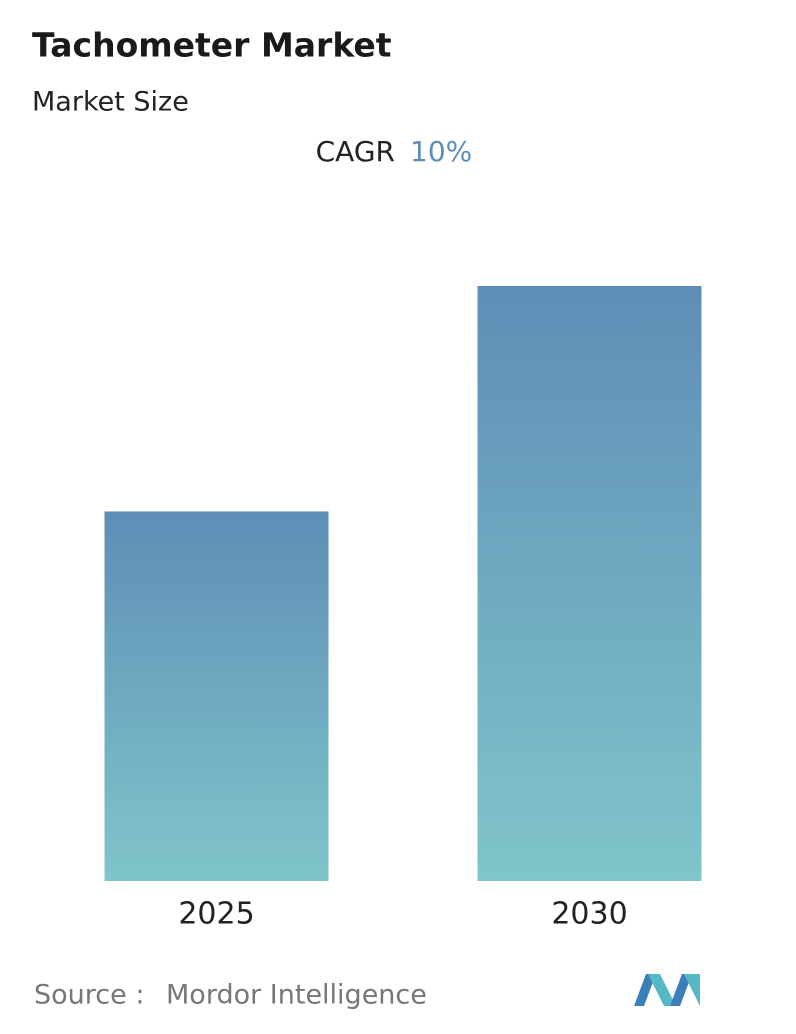  Describe the element at coordinates (216, 914) in the screenshot. I see `x-tick-label: 2025` at that location.